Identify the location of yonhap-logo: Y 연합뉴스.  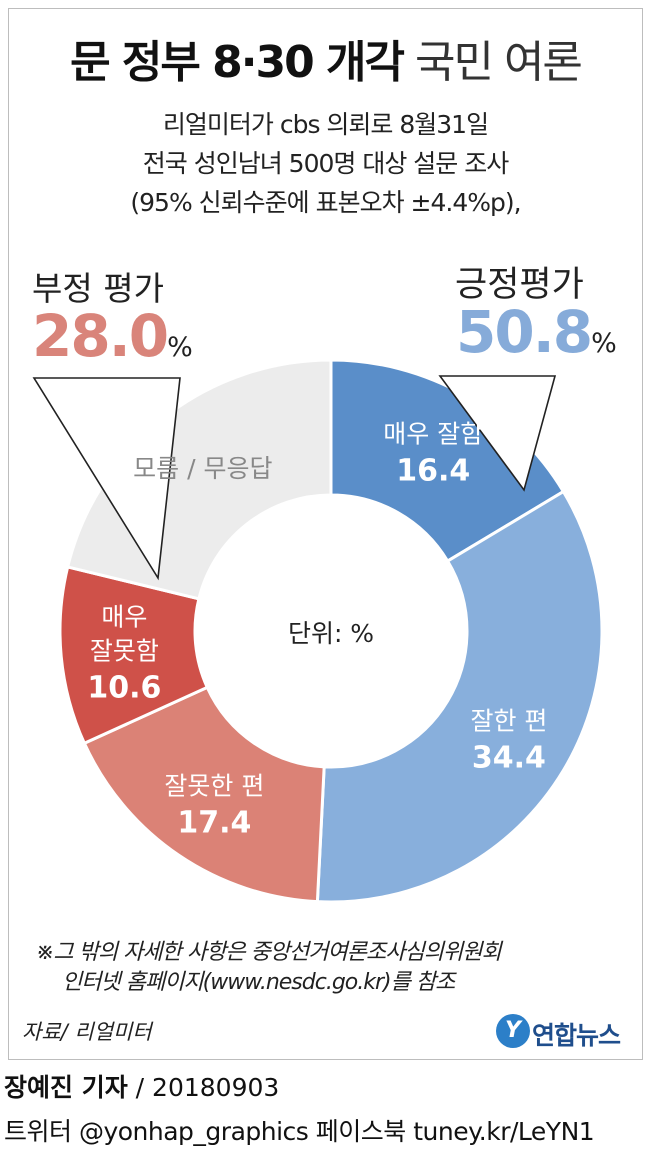
(566, 1032).